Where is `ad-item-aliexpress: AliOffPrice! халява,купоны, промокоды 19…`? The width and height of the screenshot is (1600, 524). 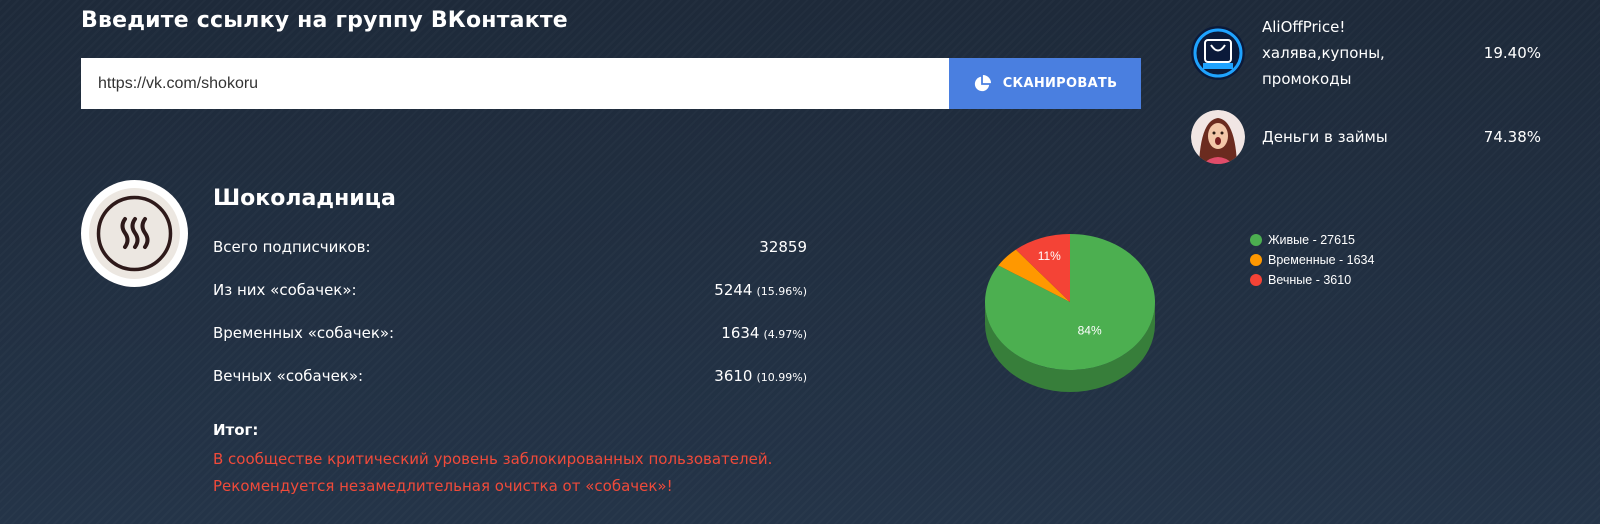 ad-item-aliexpress: AliOffPrice! халява,купоны, промокоды 19… is located at coordinates (1366, 53).